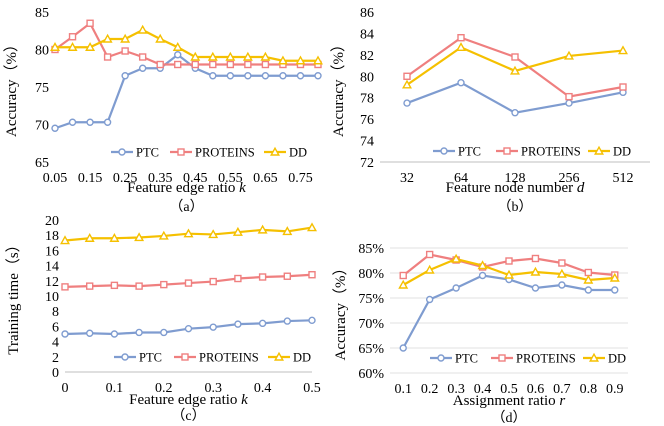 The image size is (664, 426). I want to click on y-tick-label: 14, so click(52, 267).